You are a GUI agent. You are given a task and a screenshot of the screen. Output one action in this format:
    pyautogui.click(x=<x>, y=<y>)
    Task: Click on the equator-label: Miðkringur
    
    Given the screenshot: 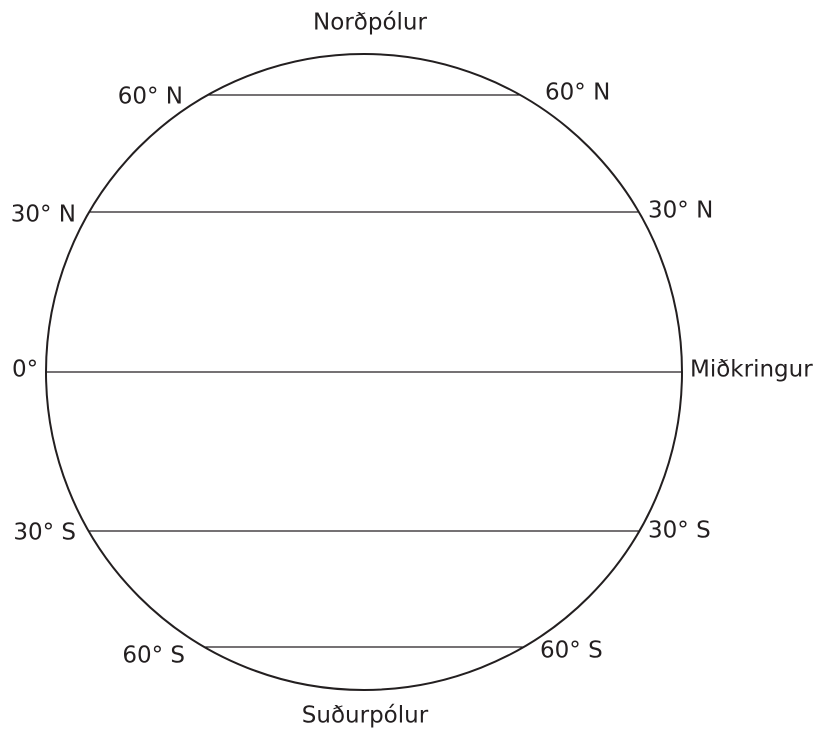 What is the action you would take?
    pyautogui.click(x=751, y=370)
    